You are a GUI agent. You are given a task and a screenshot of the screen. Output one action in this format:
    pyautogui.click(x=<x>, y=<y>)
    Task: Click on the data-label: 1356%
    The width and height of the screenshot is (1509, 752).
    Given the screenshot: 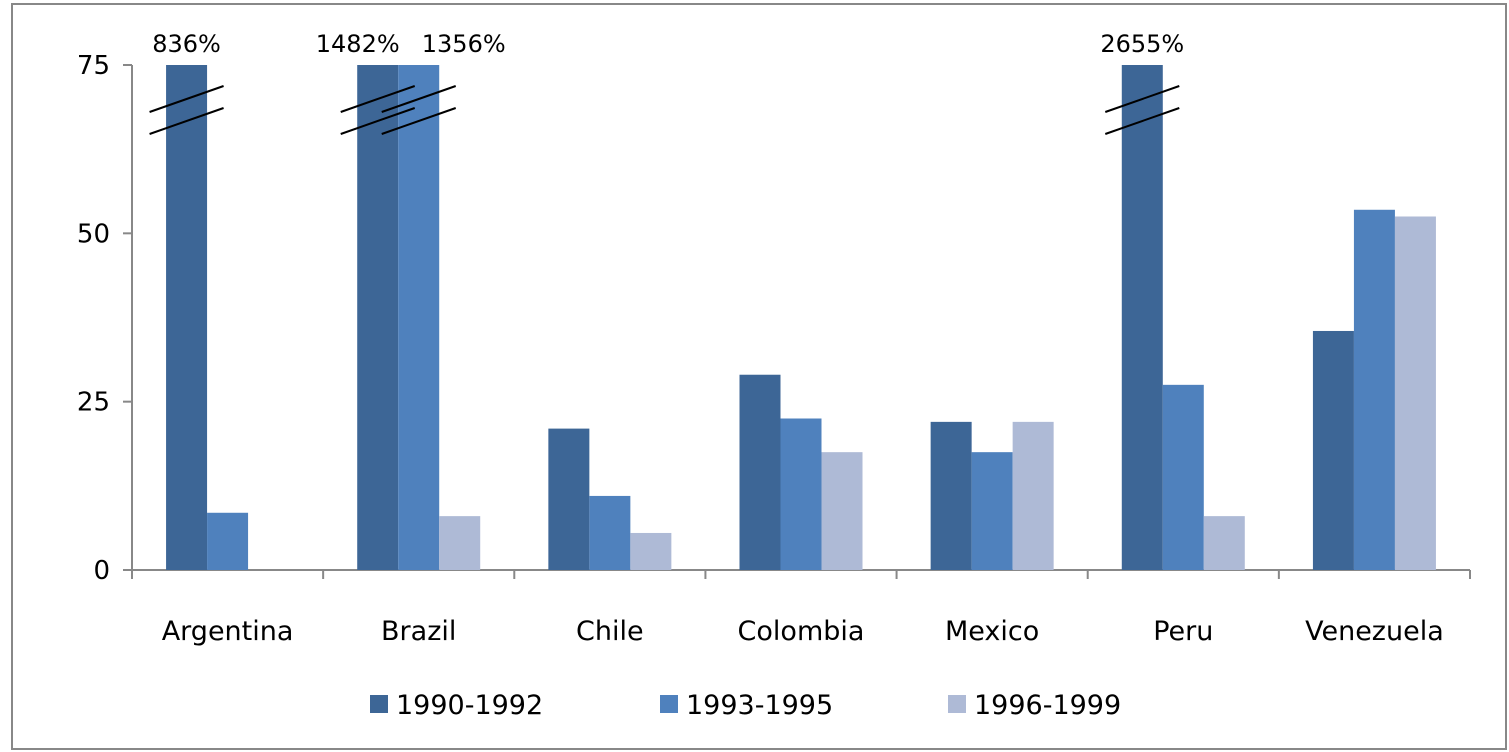 What is the action you would take?
    pyautogui.click(x=464, y=44)
    